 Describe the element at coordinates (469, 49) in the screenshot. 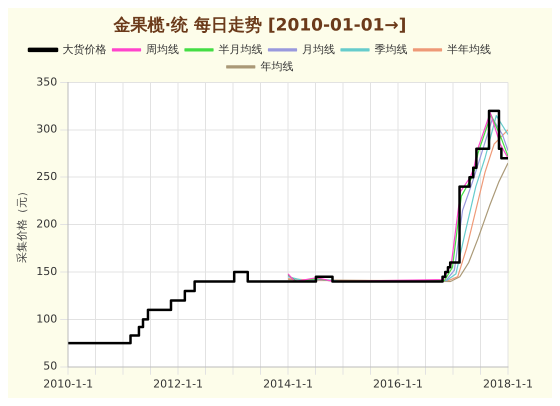

I see `legend-label: 半年均线` at that location.